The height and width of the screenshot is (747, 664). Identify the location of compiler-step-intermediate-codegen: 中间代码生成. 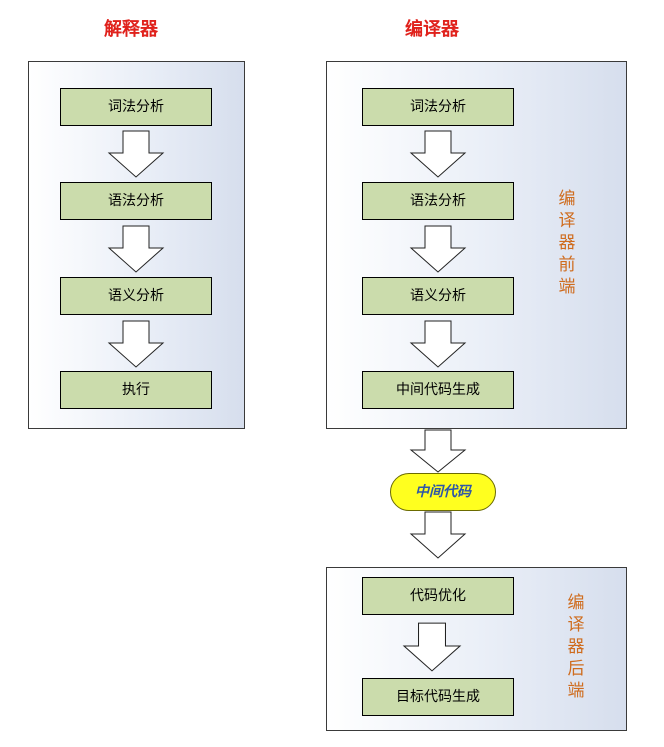
(438, 390).